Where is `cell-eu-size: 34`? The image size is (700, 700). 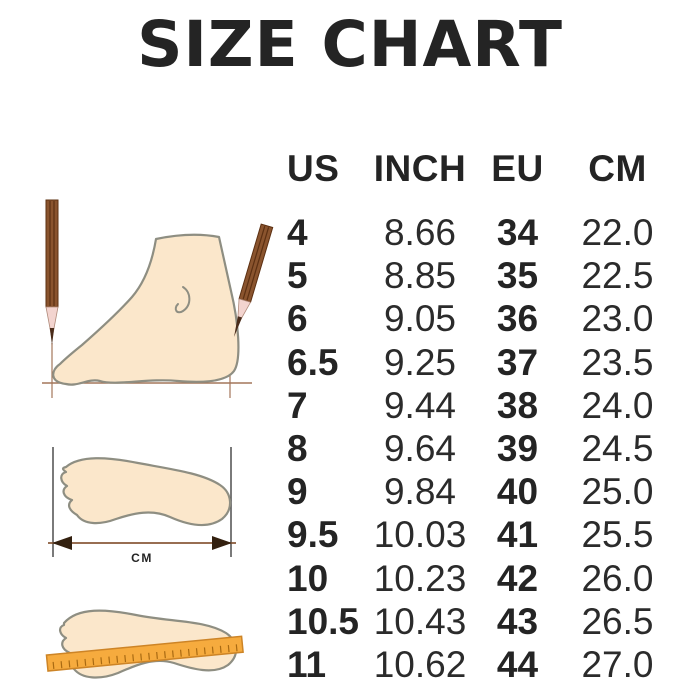
cell-eu-size: 34 is located at coordinates (517, 233).